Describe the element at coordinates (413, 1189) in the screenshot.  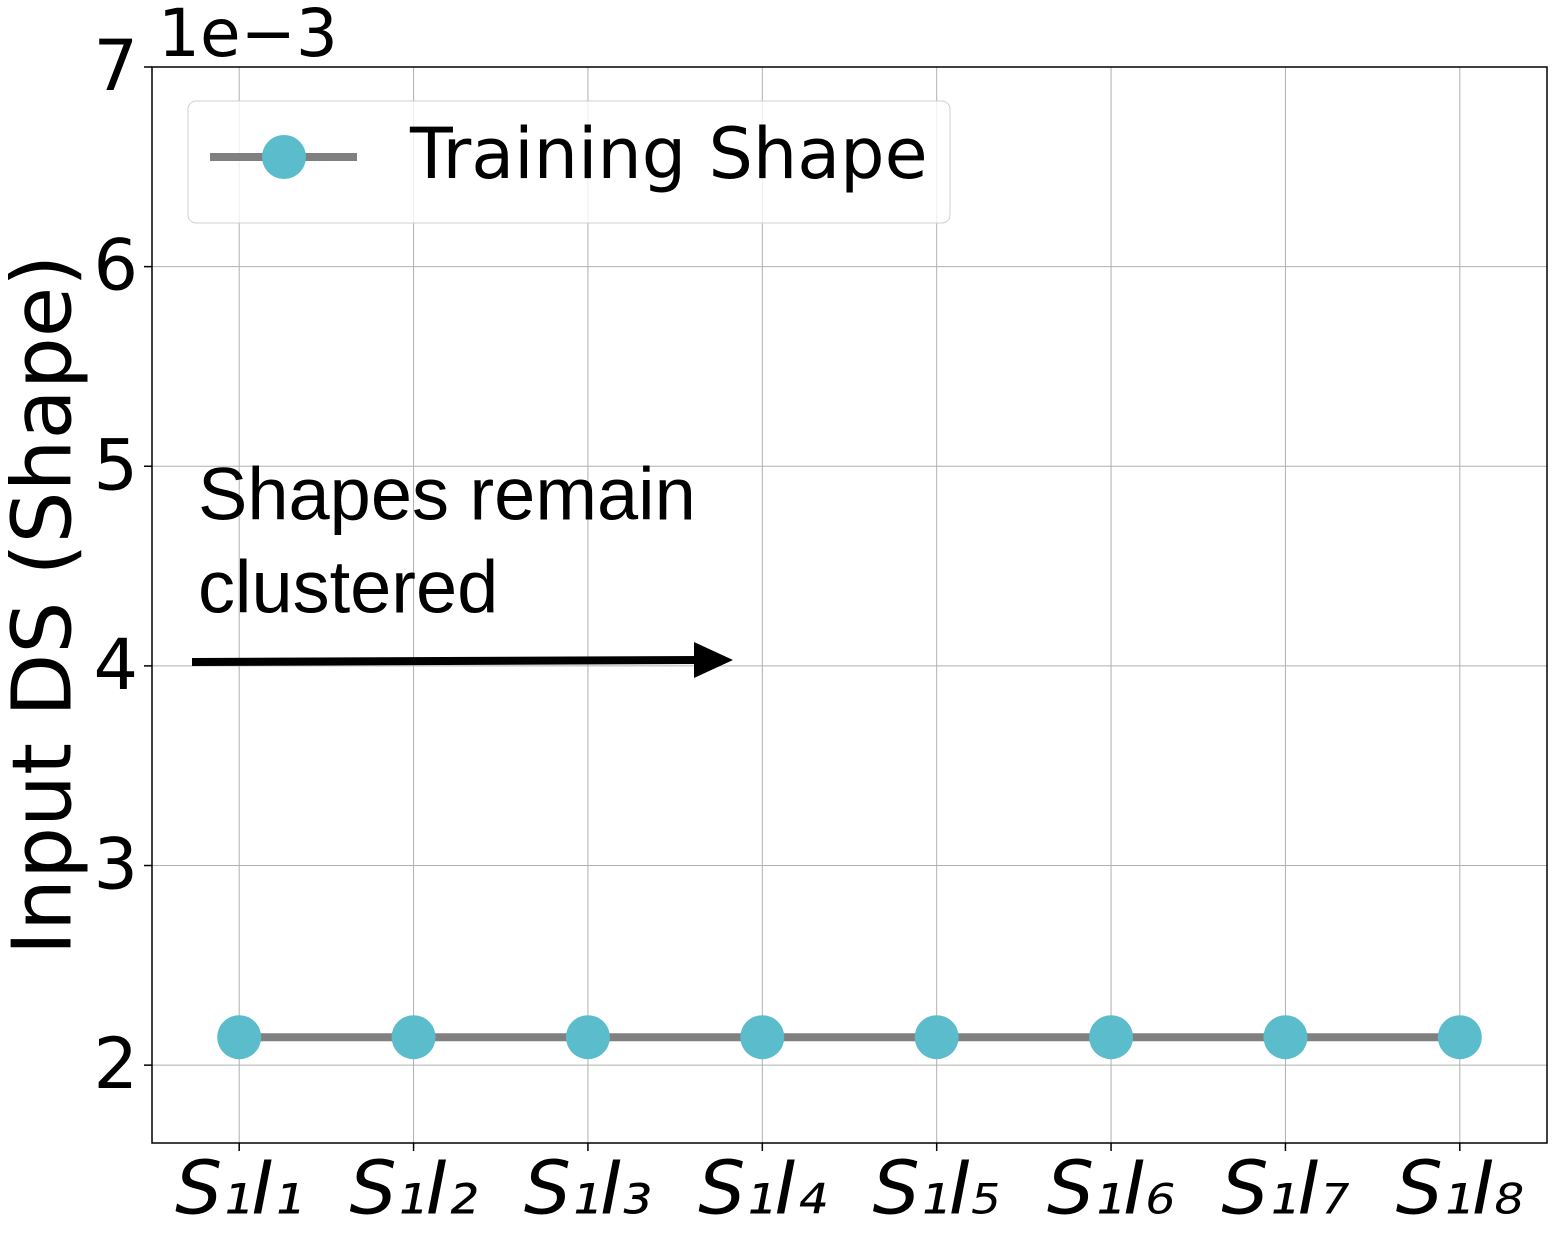
I see `x-tick-label: S₁I₂` at that location.